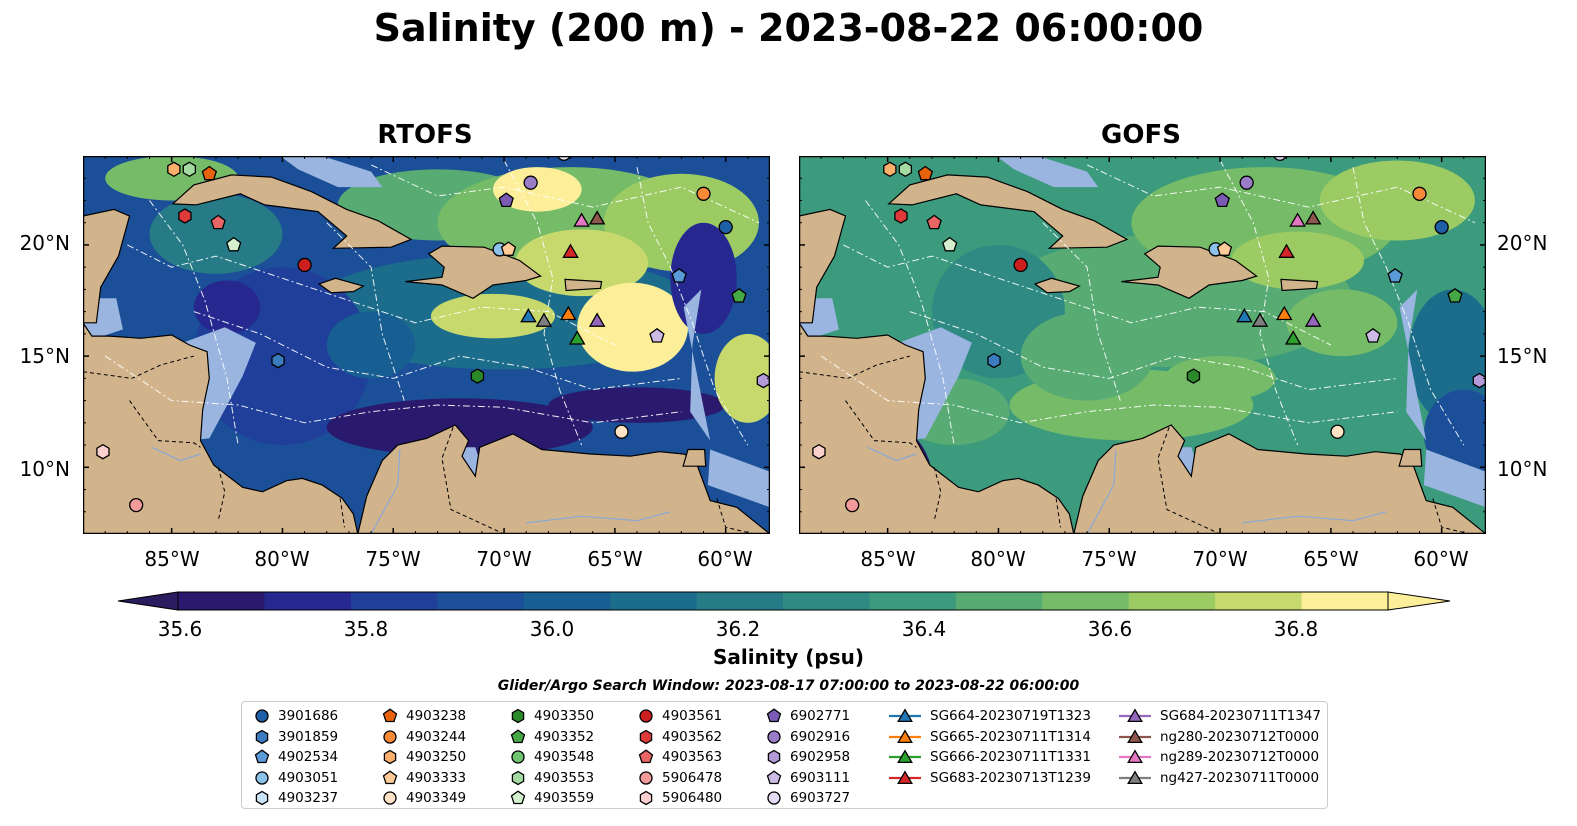 The height and width of the screenshot is (826, 1577). I want to click on legend-item-label: 4903553, so click(564, 777).